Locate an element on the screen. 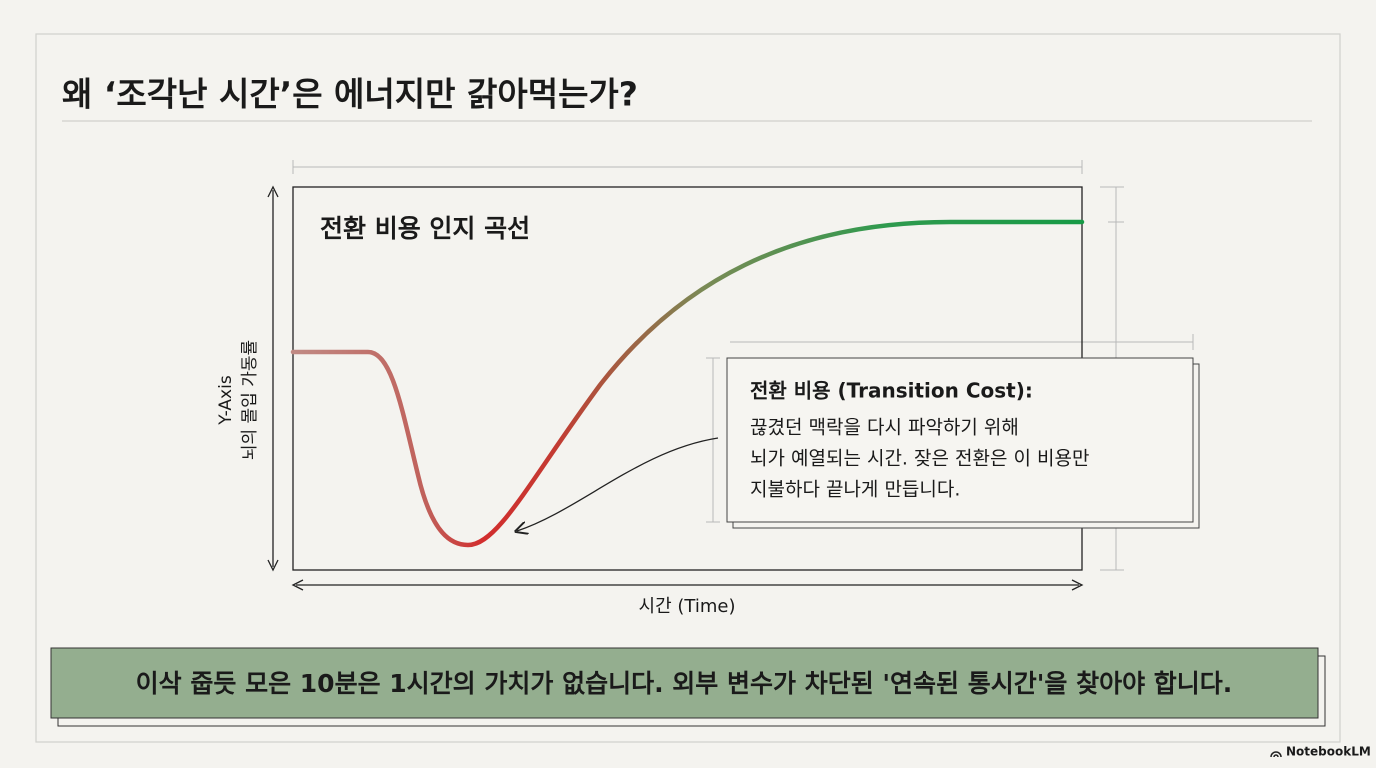  callout-line: 끊겼던 맥락을 다시 파악하기 위해 is located at coordinates (884, 428).